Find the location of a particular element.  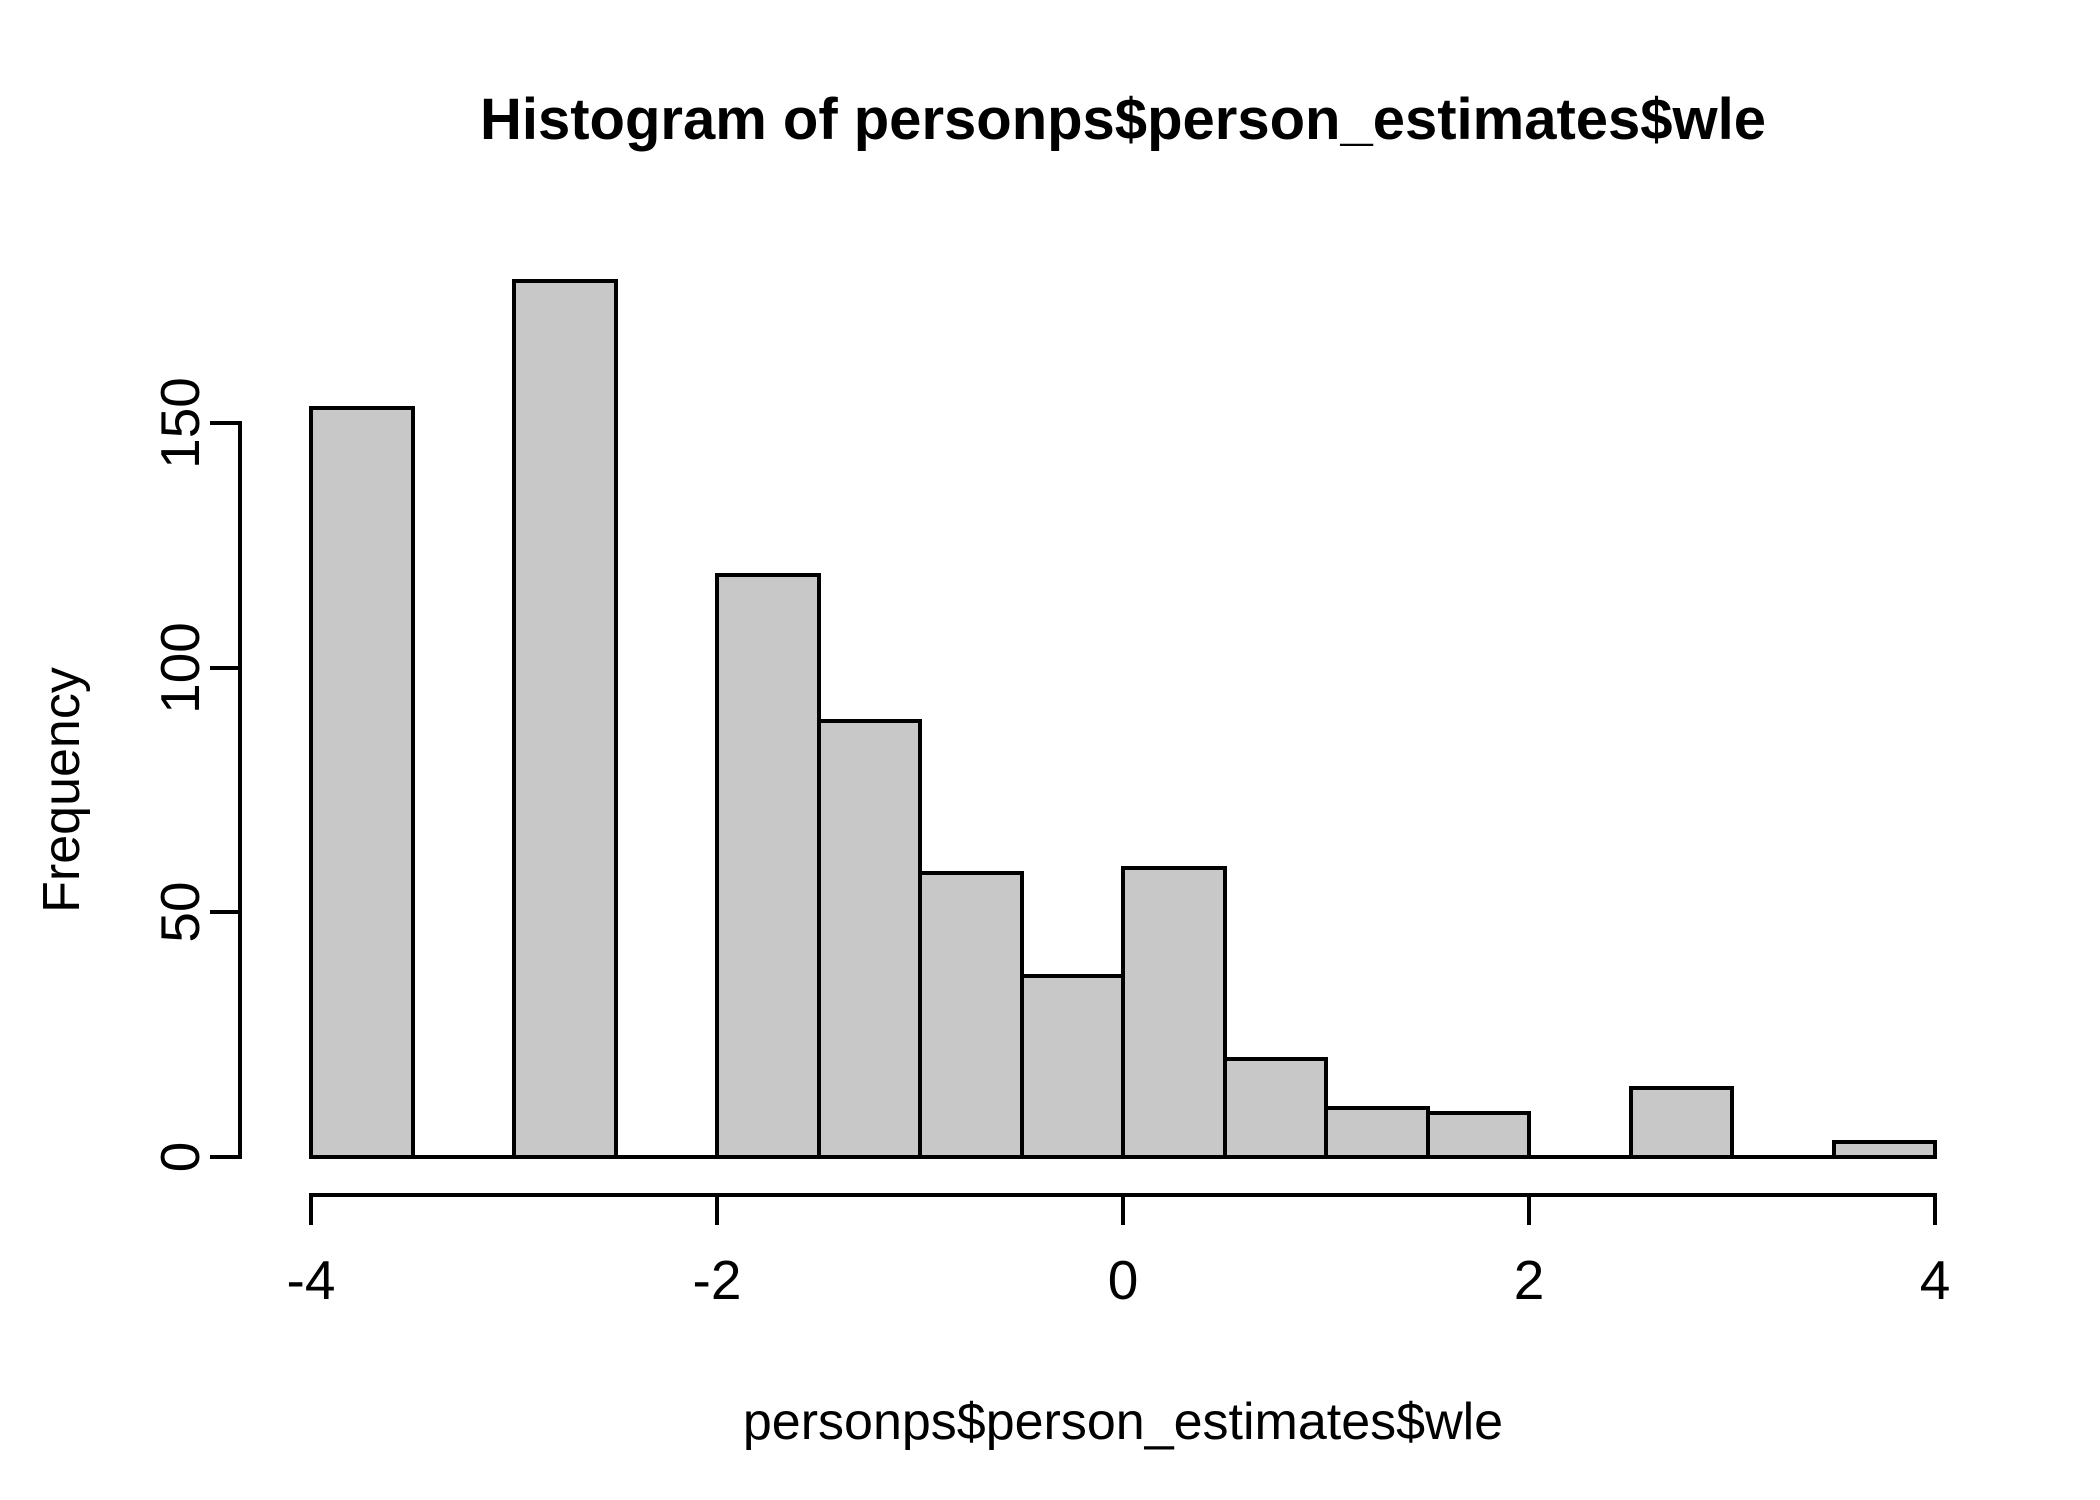

x-tick-label: -2 is located at coordinates (717, 1280).